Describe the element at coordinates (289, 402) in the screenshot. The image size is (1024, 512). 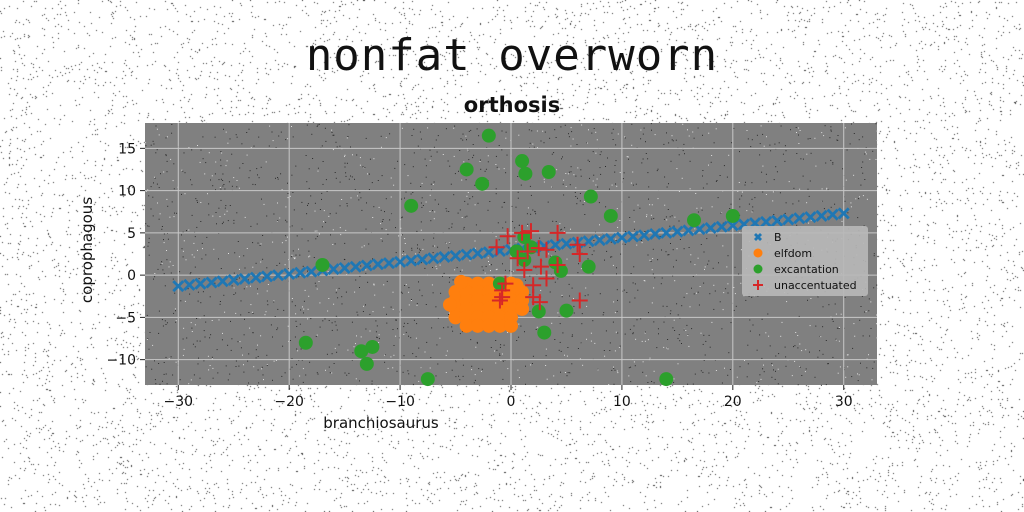
I see `x-tick-label: −20` at that location.